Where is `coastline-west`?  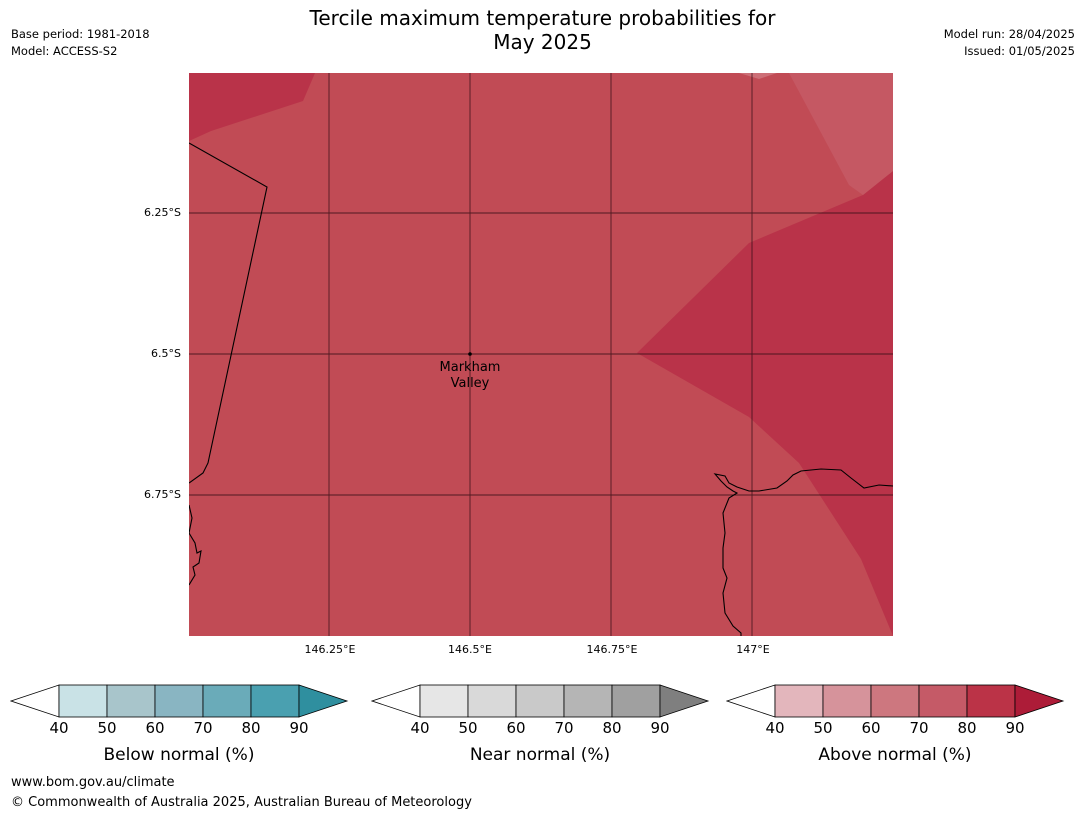
coastline-west is located at coordinates (195, 545).